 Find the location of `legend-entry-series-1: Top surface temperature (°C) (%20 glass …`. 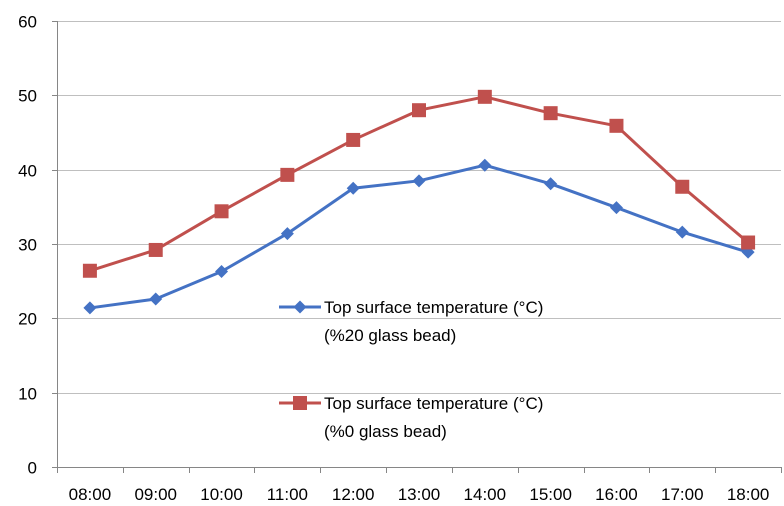

legend-entry-series-1: Top surface temperature (°C) (%20 glass … is located at coordinates (411, 321).